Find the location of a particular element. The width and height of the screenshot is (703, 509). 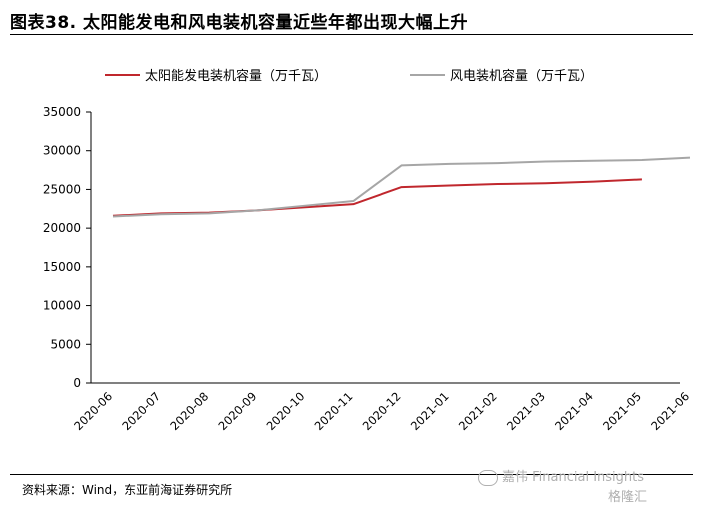

y-tick-label: 5000 is located at coordinates (65, 344).